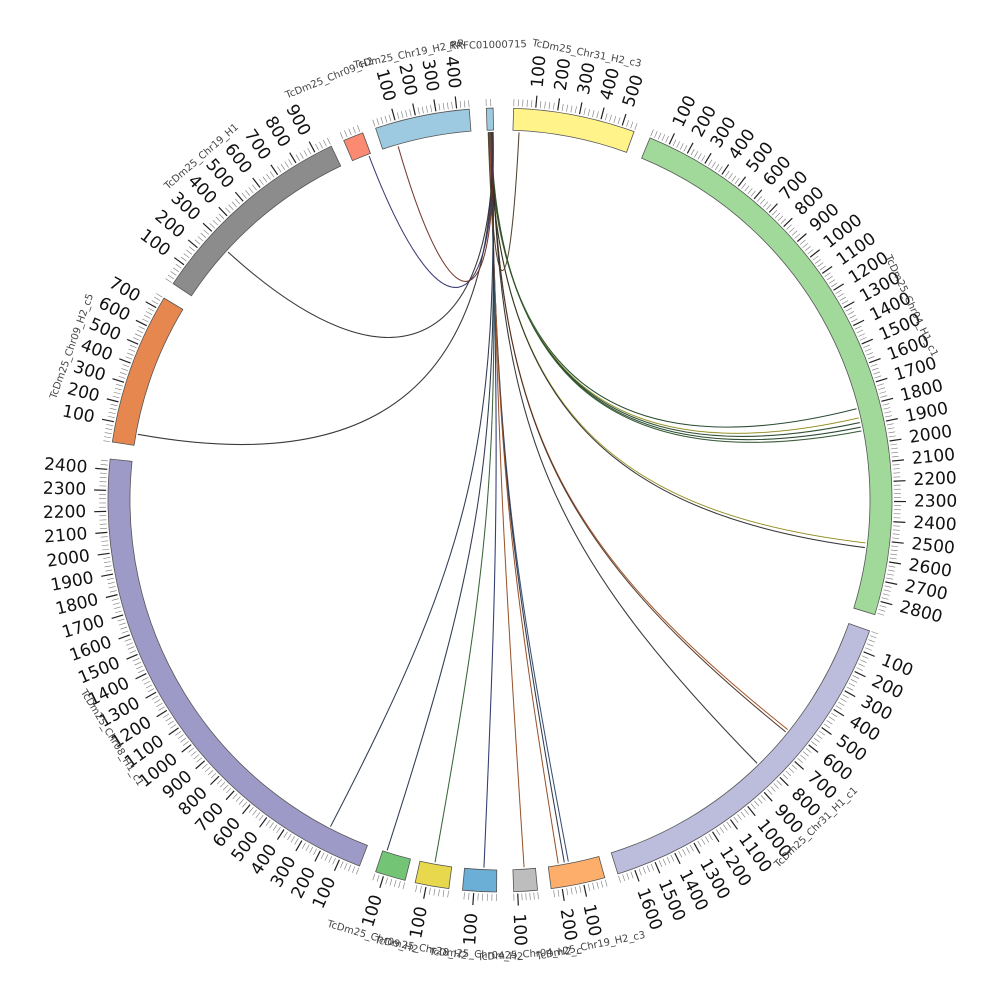  I want to click on link-edge, so click(440, 491).